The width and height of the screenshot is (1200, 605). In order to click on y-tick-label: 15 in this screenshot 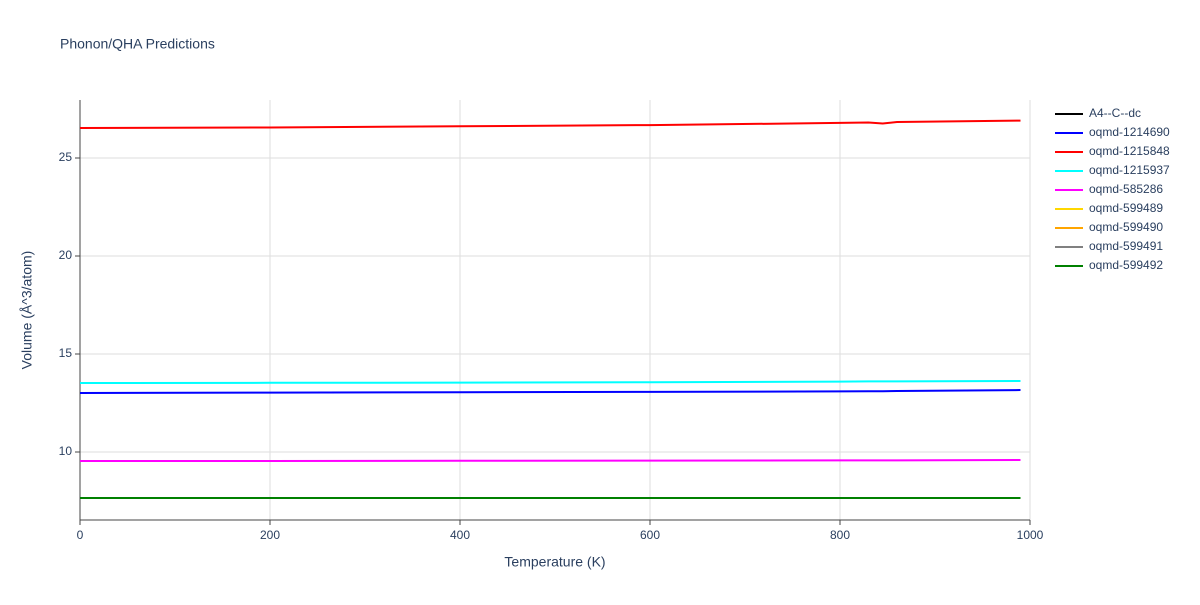, I will do `click(66, 353)`.